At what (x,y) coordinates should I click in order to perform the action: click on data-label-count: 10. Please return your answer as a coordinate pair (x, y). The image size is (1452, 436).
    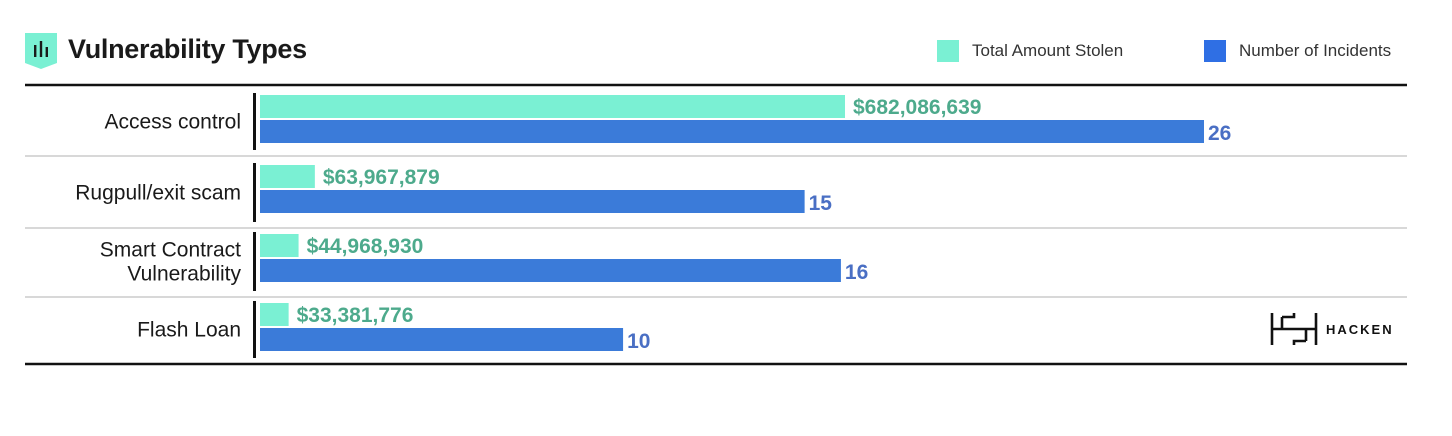
    Looking at the image, I should click on (638, 341).